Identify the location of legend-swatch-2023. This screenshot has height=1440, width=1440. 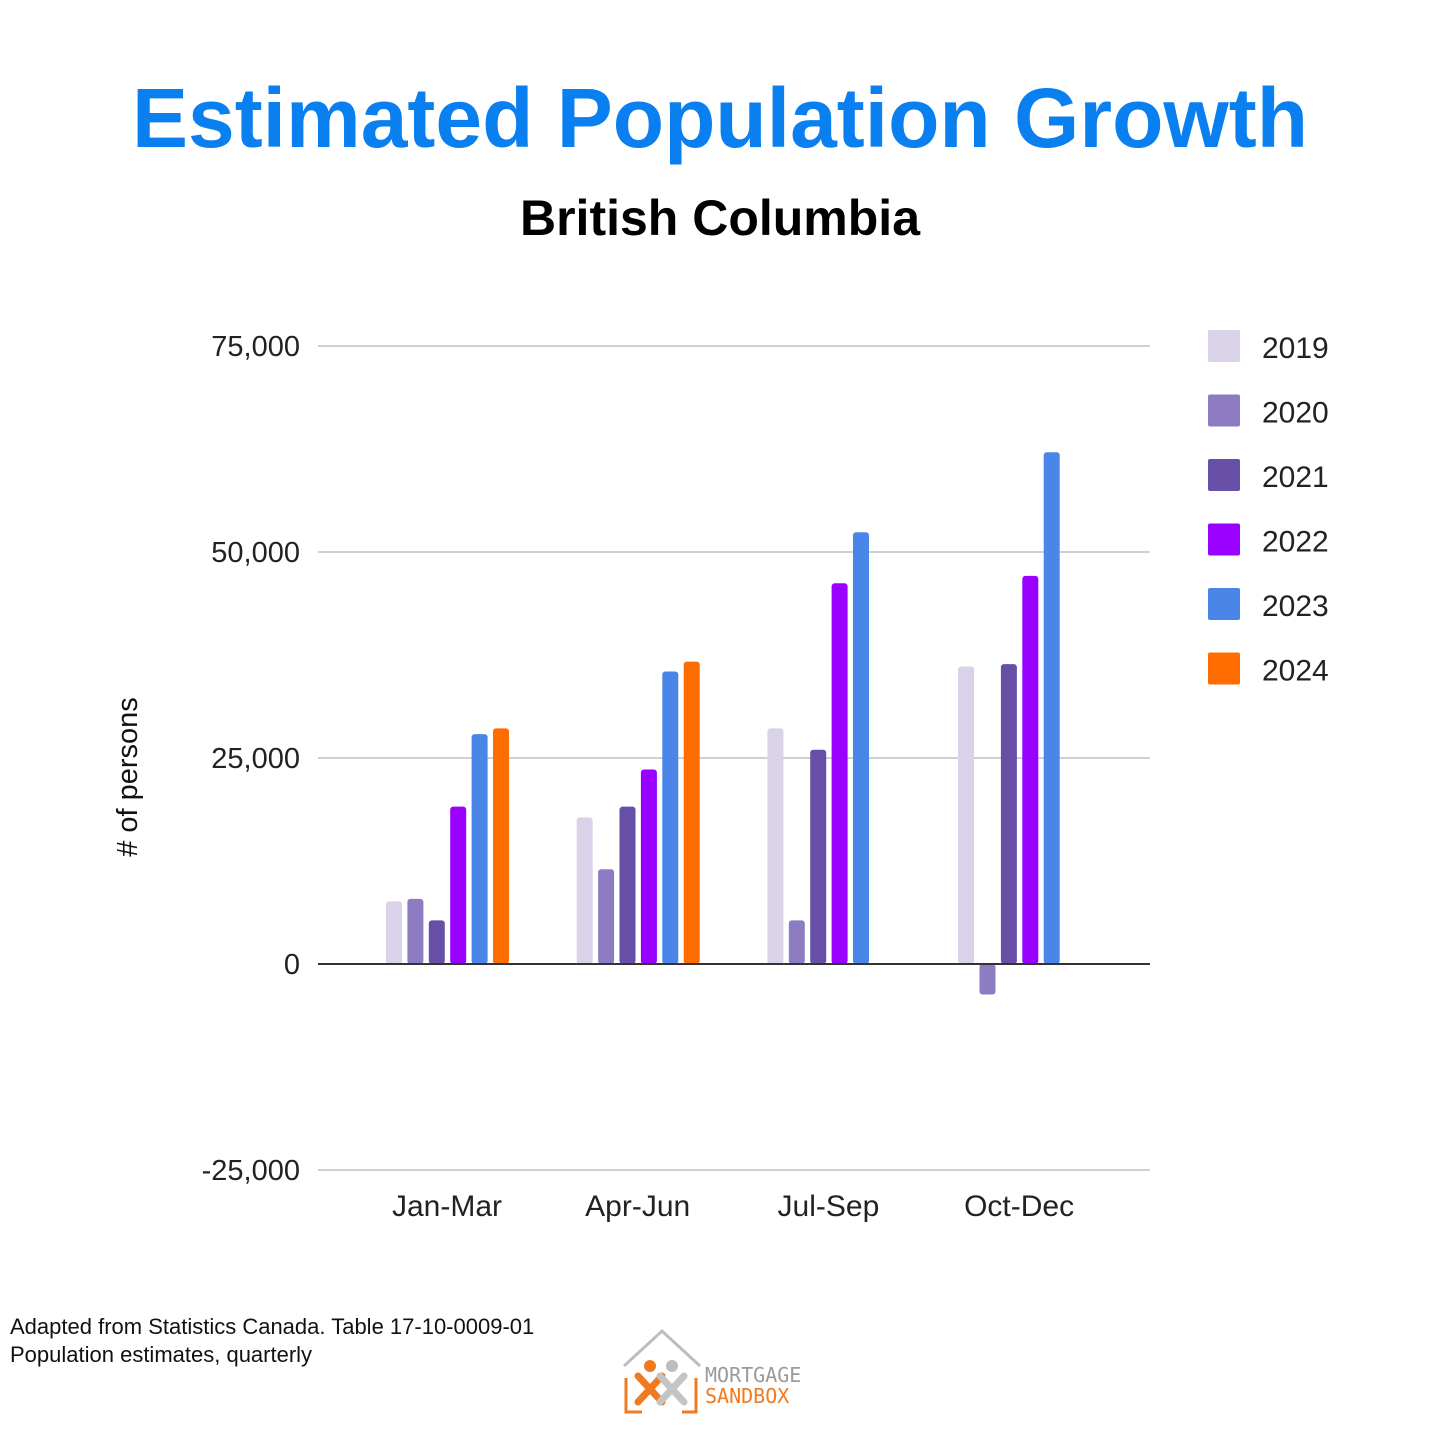
(1224, 604).